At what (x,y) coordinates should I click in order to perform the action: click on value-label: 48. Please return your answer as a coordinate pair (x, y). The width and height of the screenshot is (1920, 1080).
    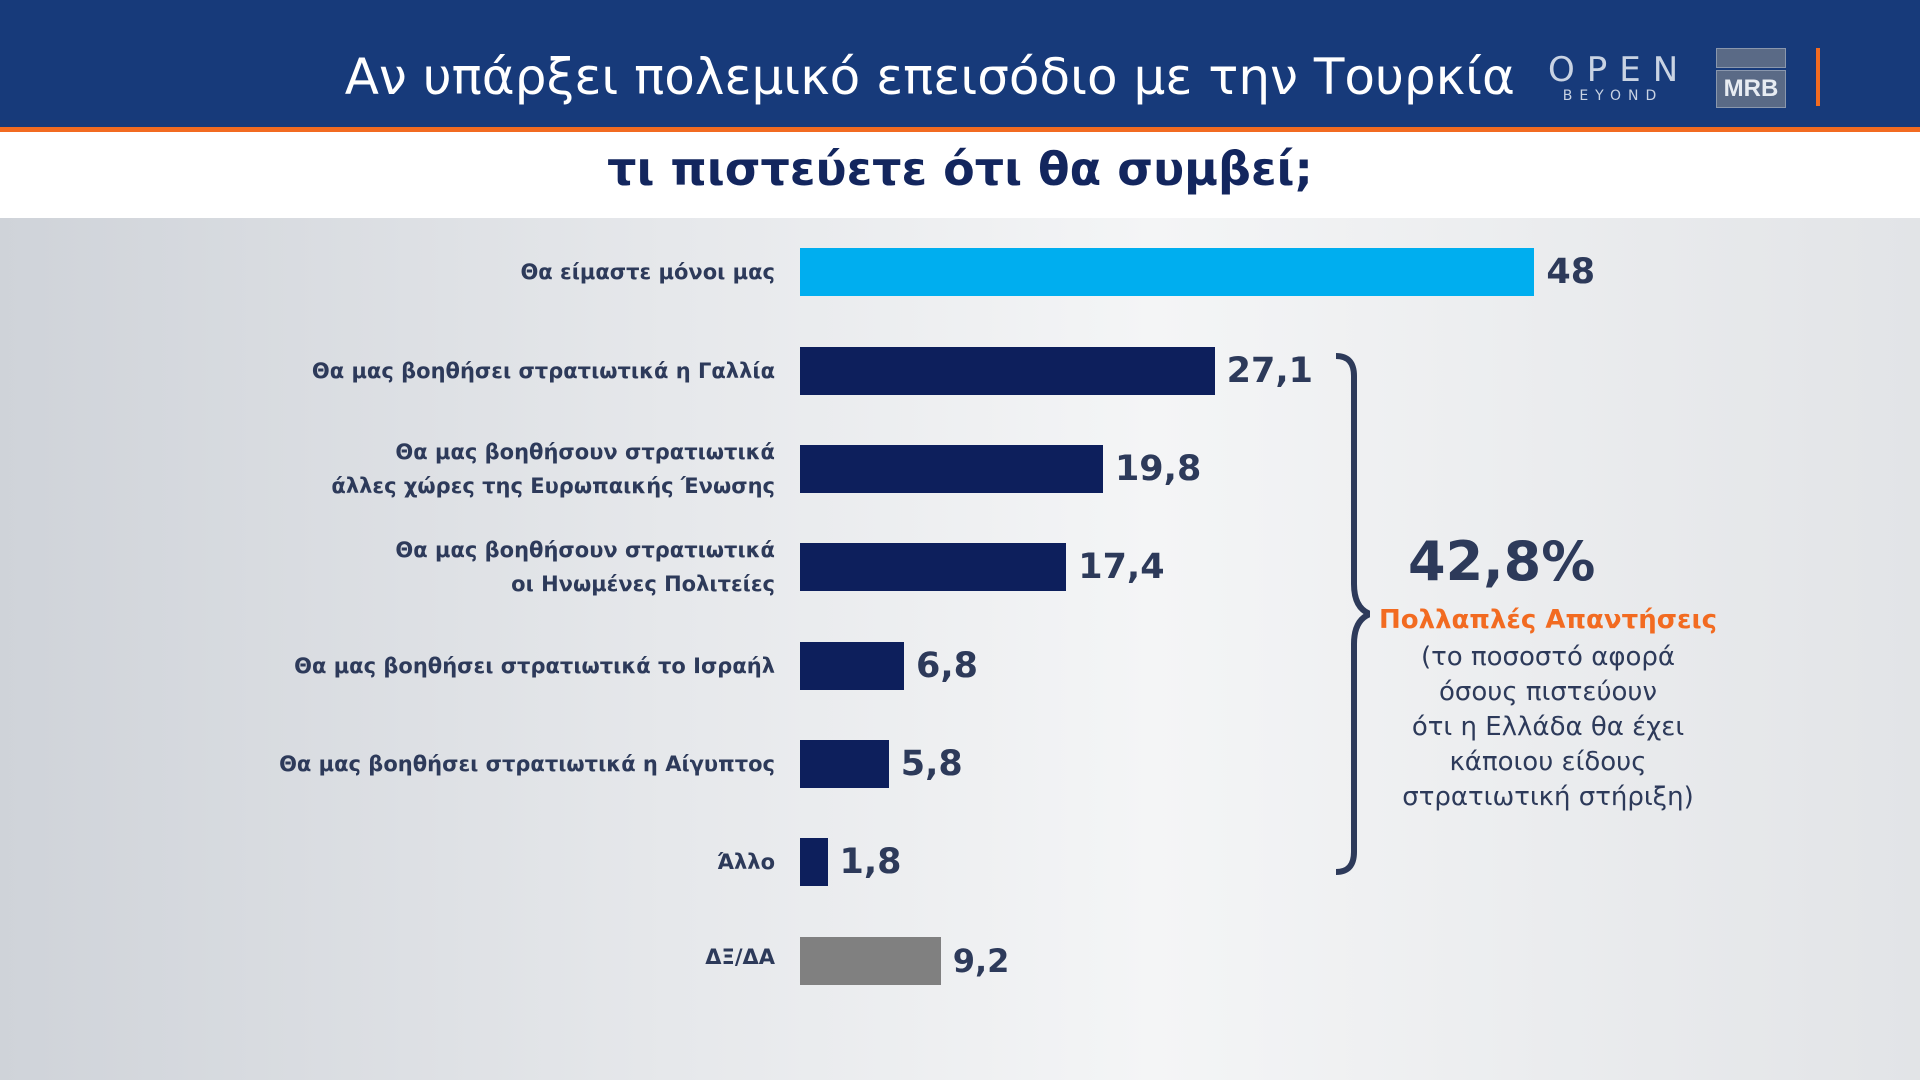
    Looking at the image, I should click on (1571, 272).